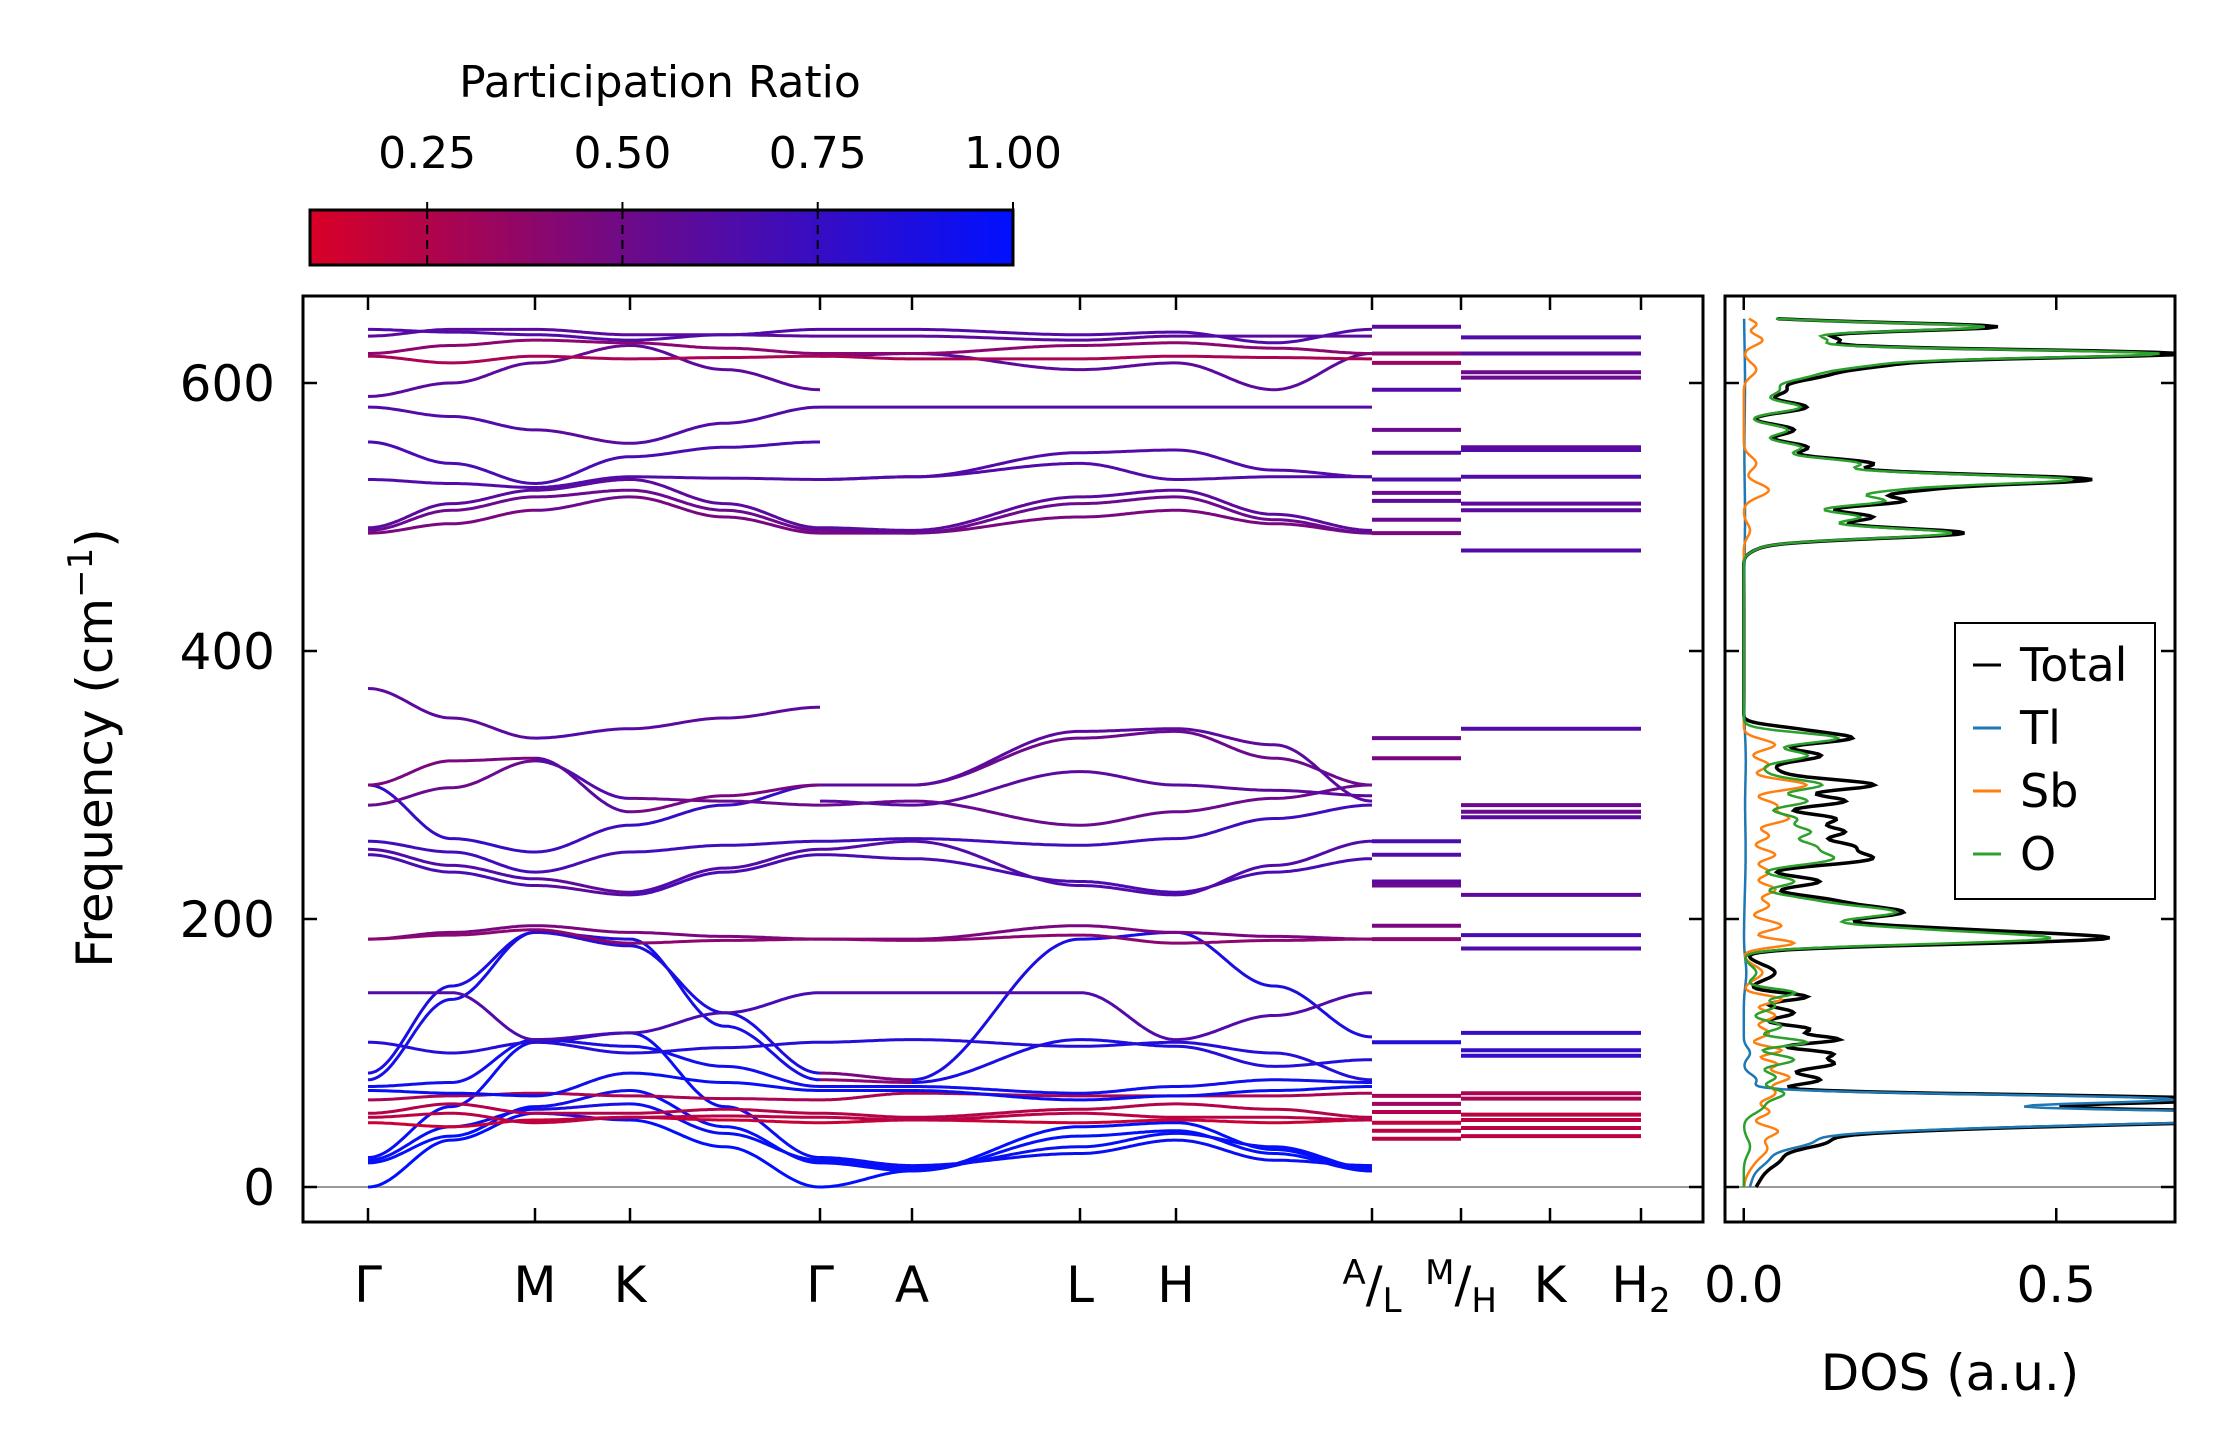  What do you see at coordinates (1371, 1287) in the screenshot?
I see `x-tick-label: A/L` at bounding box center [1371, 1287].